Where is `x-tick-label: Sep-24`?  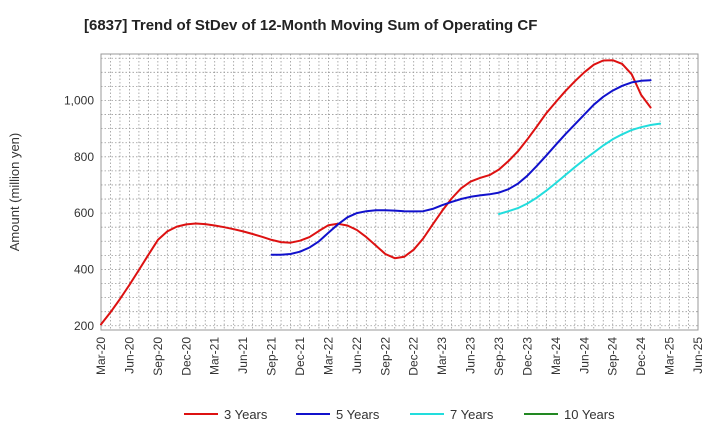 x-tick-label: Sep-24 is located at coordinates (613, 356).